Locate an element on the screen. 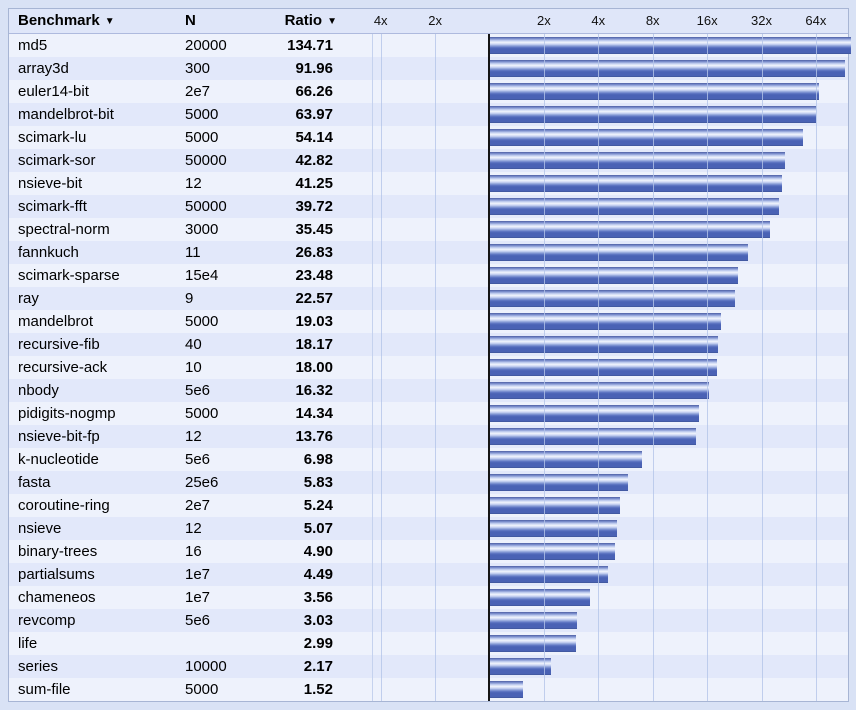 The width and height of the screenshot is (856, 710). ratio-value: 1.52 is located at coordinates (318, 689).